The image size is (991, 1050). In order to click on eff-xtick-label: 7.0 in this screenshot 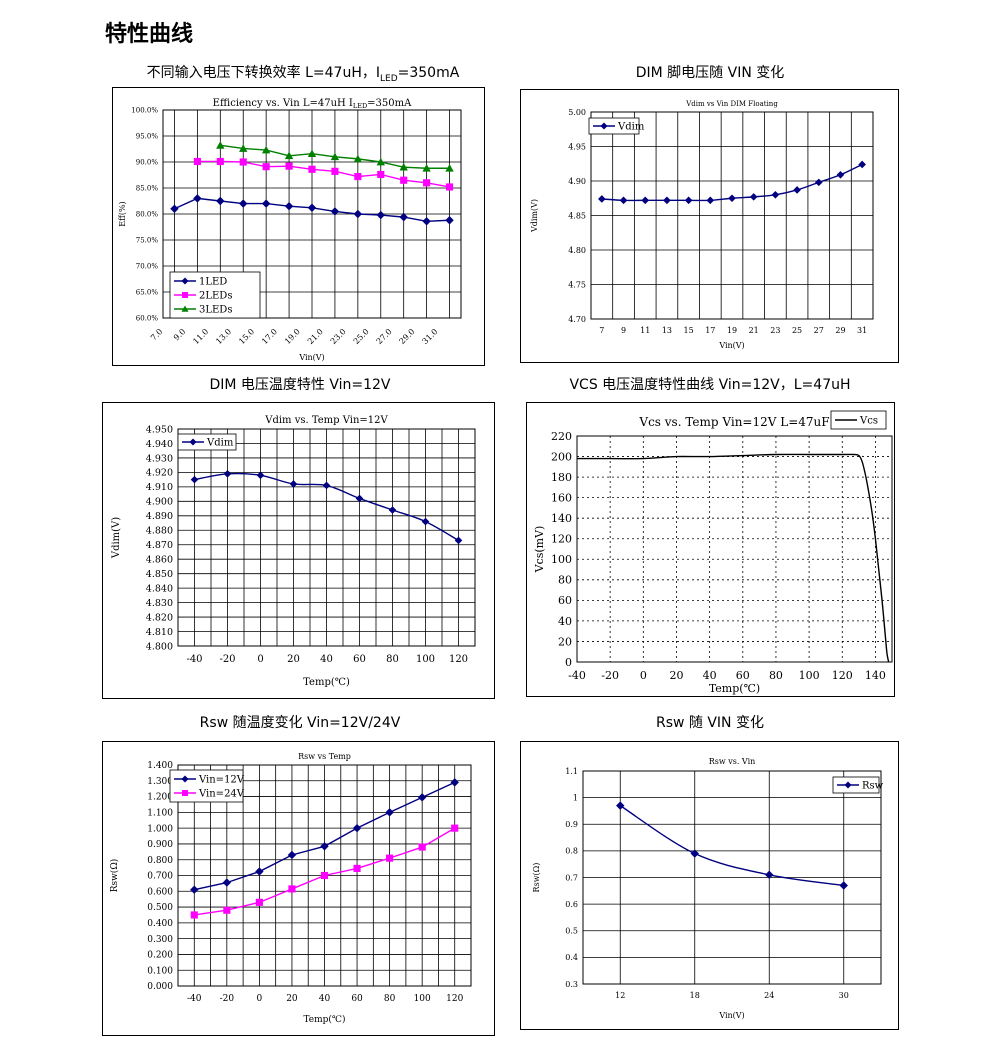, I will do `click(156, 334)`.